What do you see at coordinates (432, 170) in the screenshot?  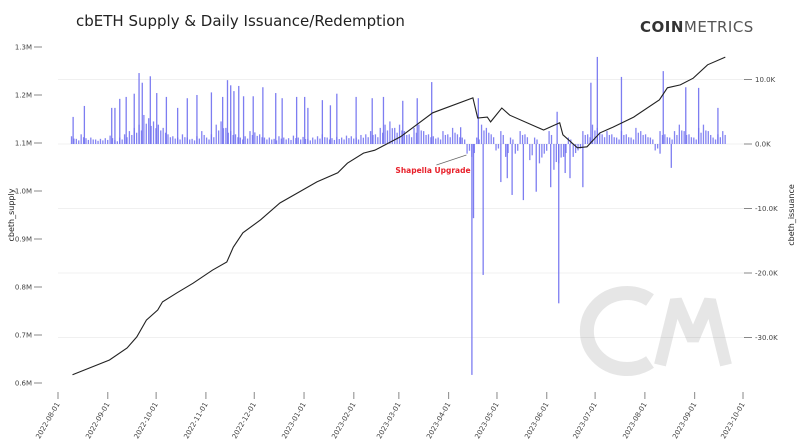 I see `annotation-text: Shapella Upgrade` at bounding box center [432, 170].